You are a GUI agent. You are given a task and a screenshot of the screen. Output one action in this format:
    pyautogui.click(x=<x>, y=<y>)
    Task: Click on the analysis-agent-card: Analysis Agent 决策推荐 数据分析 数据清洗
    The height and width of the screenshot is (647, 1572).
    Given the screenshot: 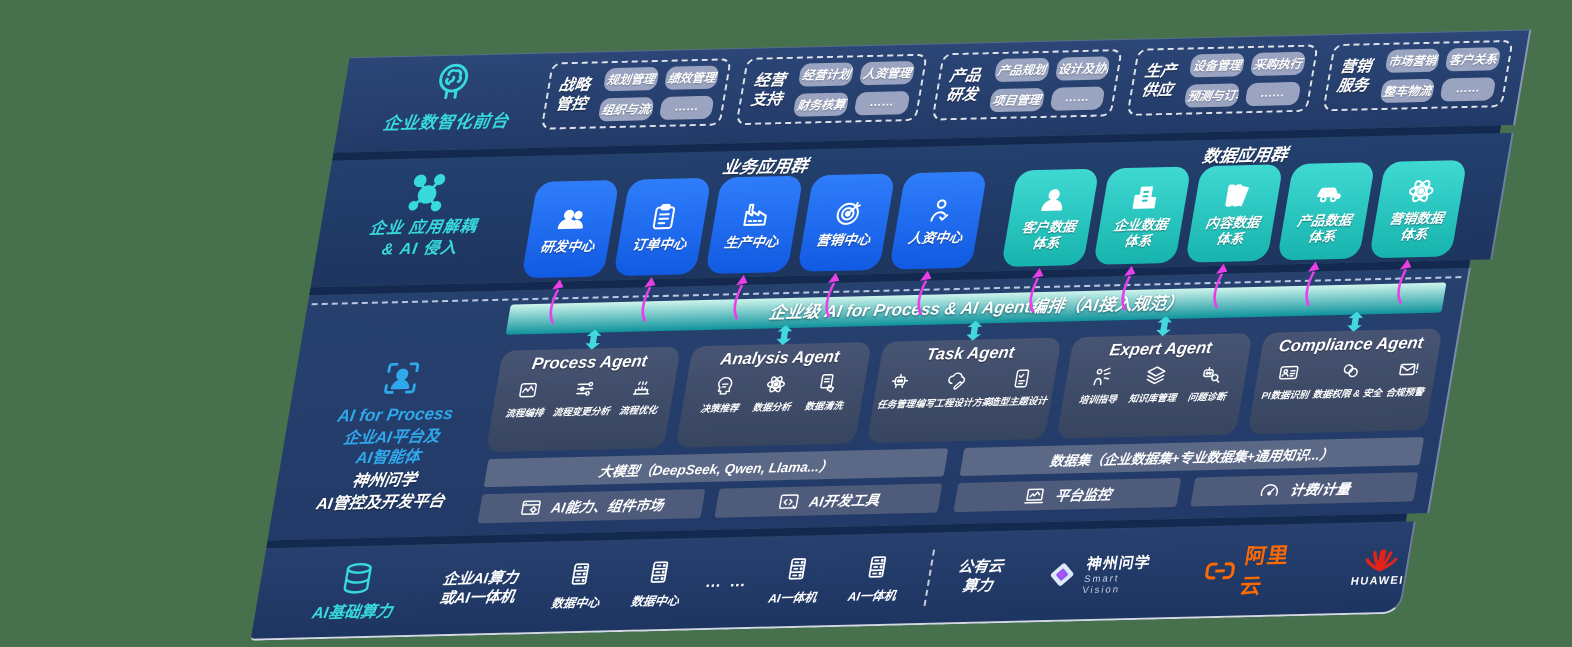 What is the action you would take?
    pyautogui.click(x=774, y=386)
    